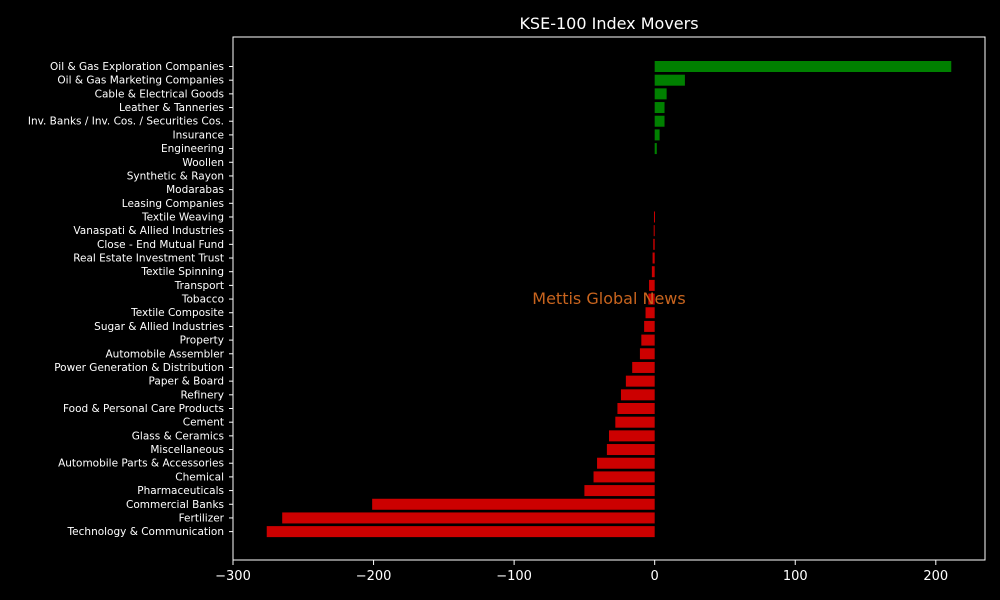  Describe the element at coordinates (159, 94) in the screenshot. I see `y-tick-label-2: Cable & Electrical Goods` at that location.